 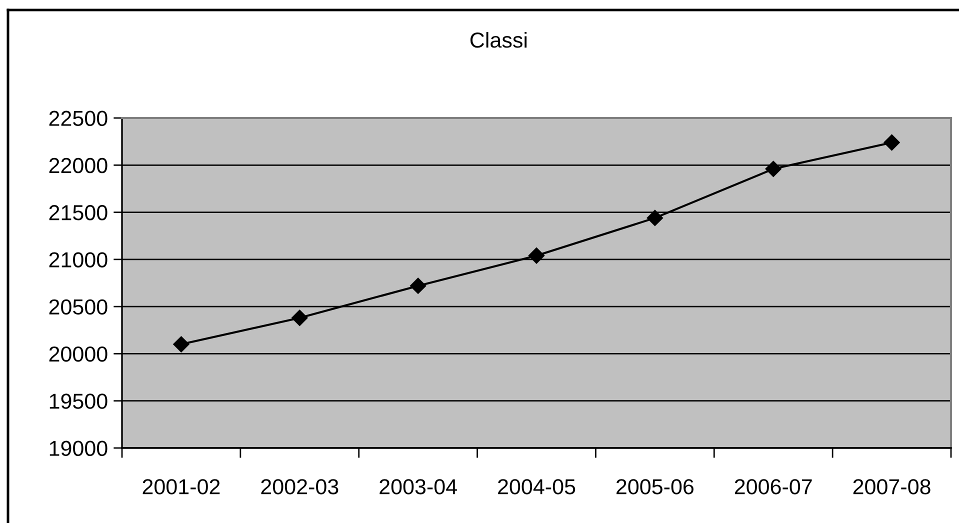 What do you see at coordinates (181, 486) in the screenshot?
I see `x-tick-label: 2001-02` at bounding box center [181, 486].